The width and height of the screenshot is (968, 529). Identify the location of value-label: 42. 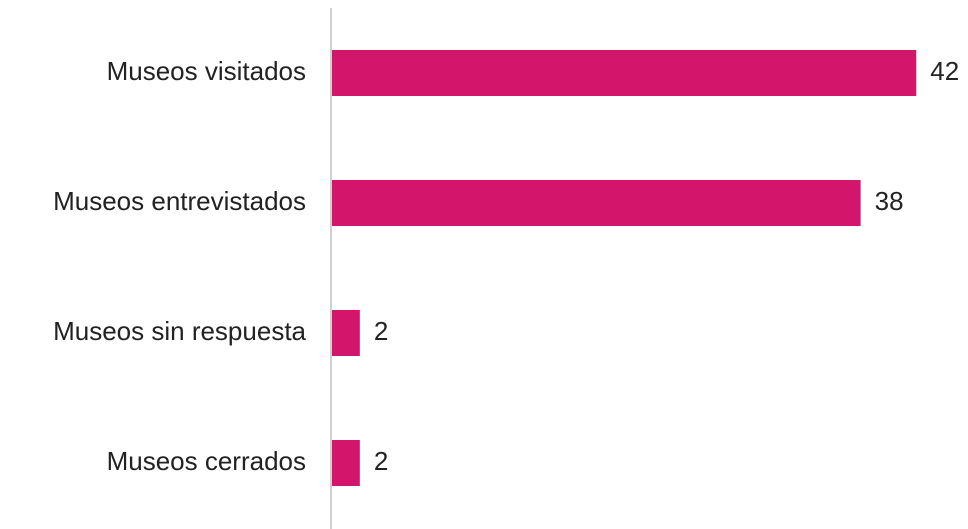
(944, 71).